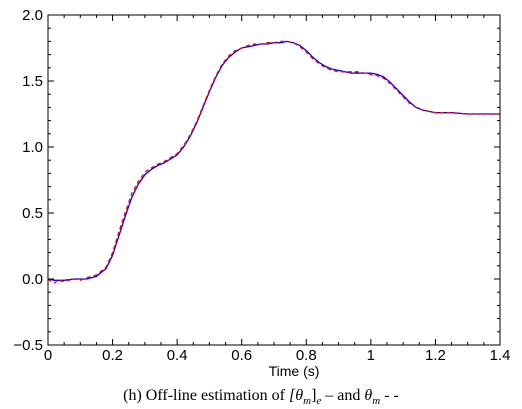 The width and height of the screenshot is (522, 409). Describe the element at coordinates (500, 355) in the screenshot. I see `x-tick-label: 1.4` at that location.